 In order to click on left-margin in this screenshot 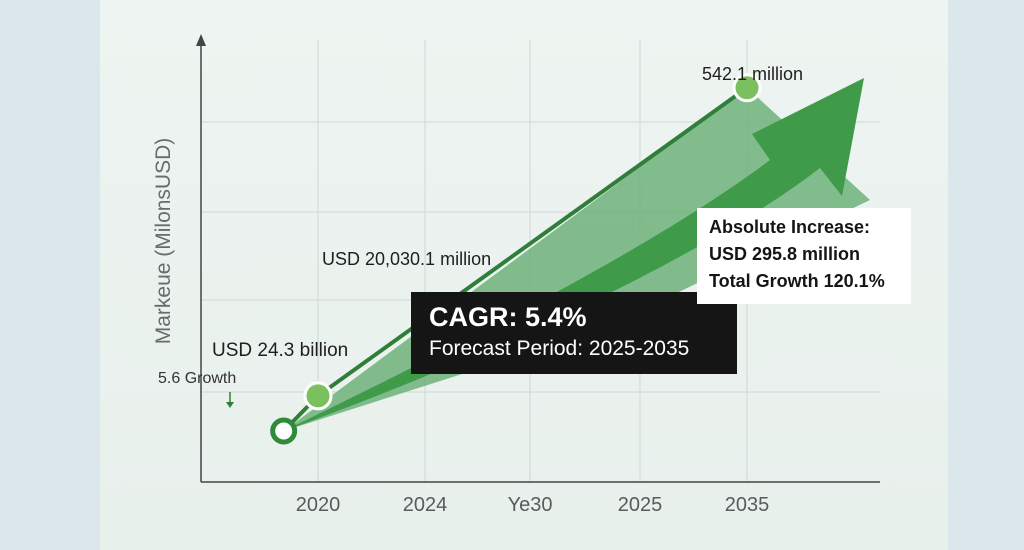, I will do `click(50, 275)`.